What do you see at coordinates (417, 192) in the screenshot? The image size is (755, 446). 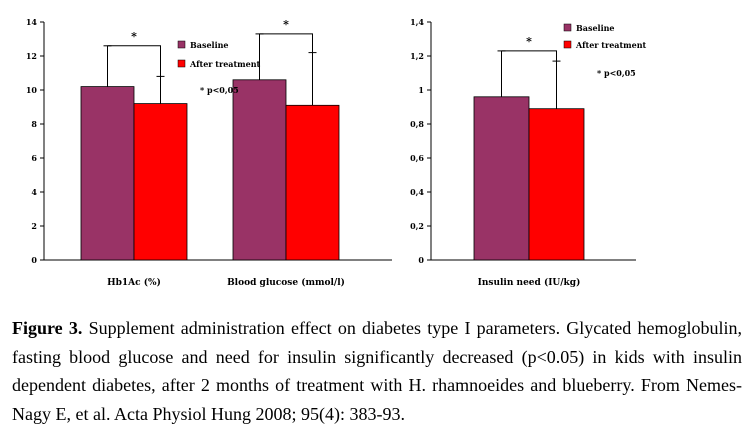 I see `y-tick-label: 0,4` at bounding box center [417, 192].